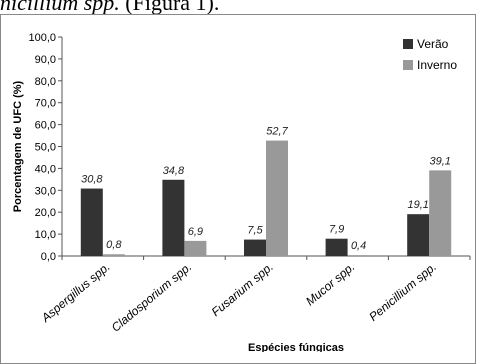 The image size is (478, 364). I want to click on y-tick-label: 20,0, so click(45, 213).